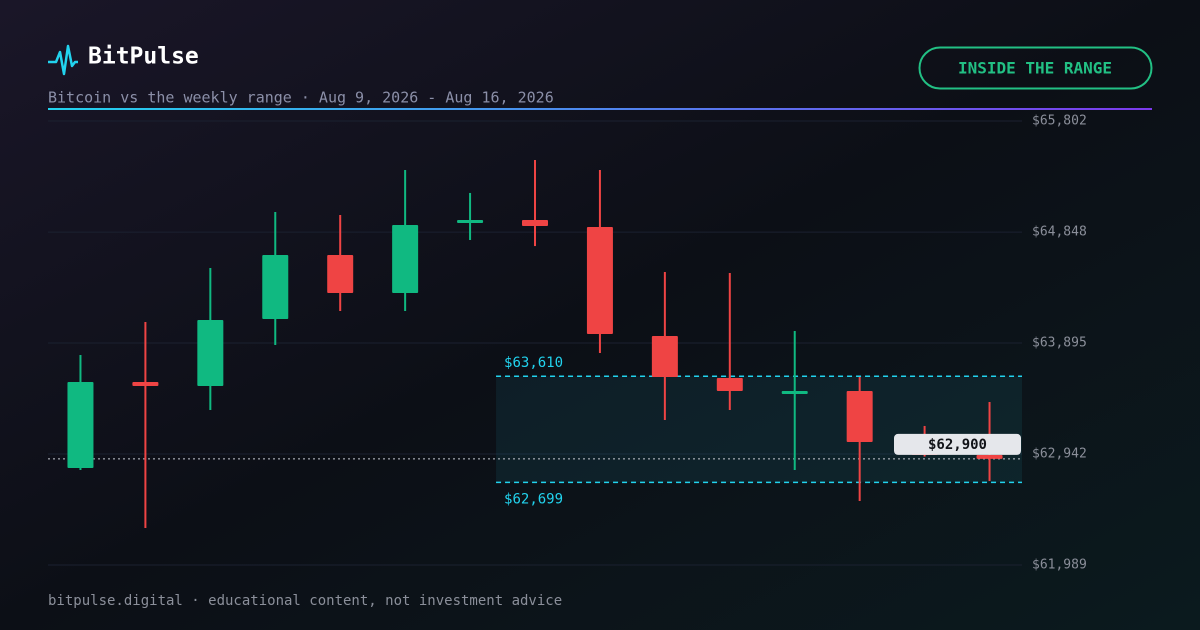  What do you see at coordinates (63, 60) in the screenshot?
I see `logo-icon` at bounding box center [63, 60].